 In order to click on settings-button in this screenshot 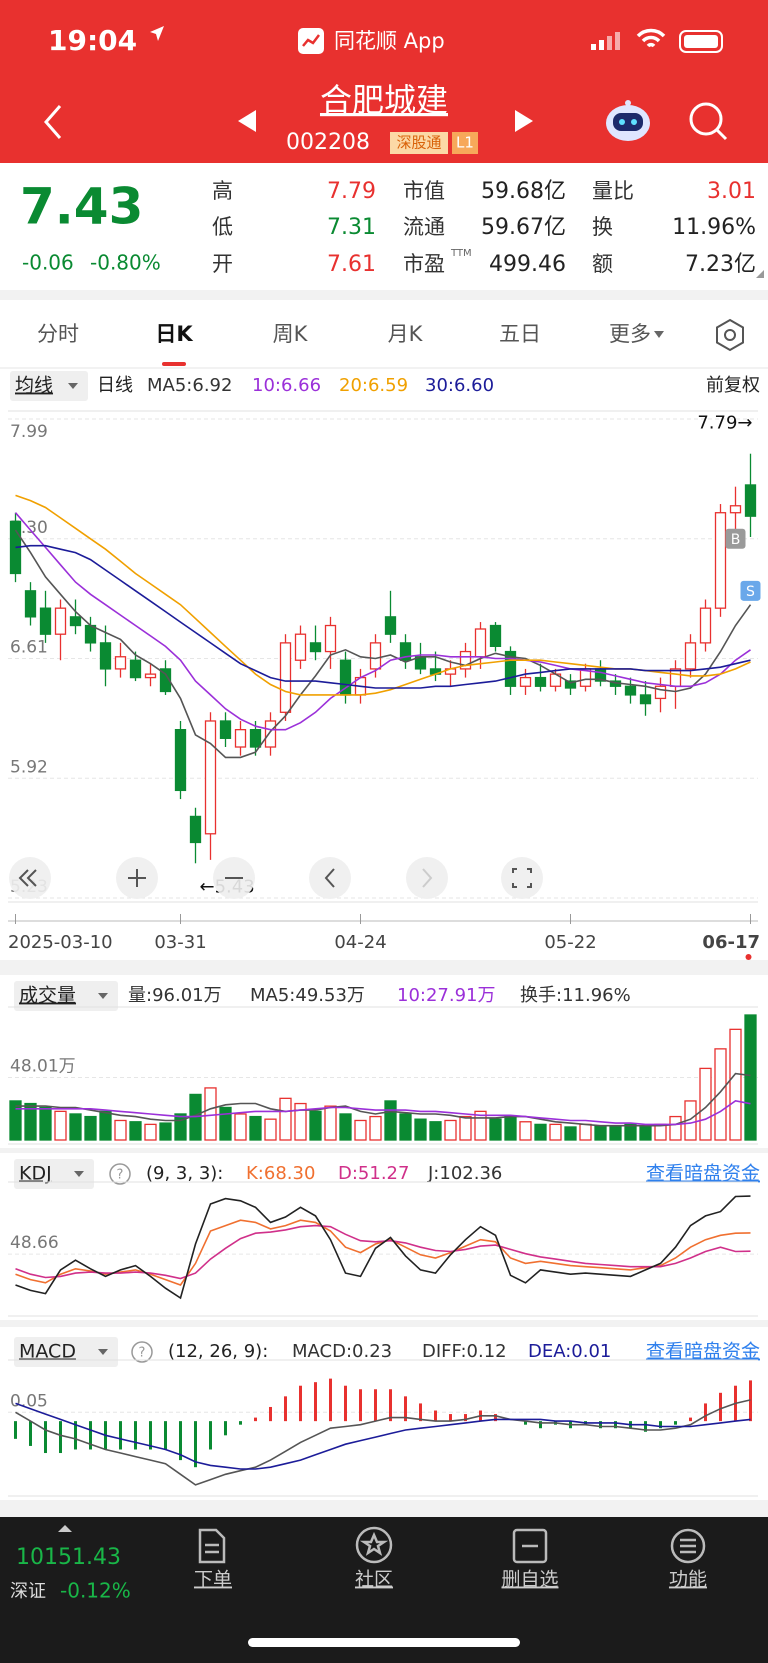, I will do `click(730, 335)`.